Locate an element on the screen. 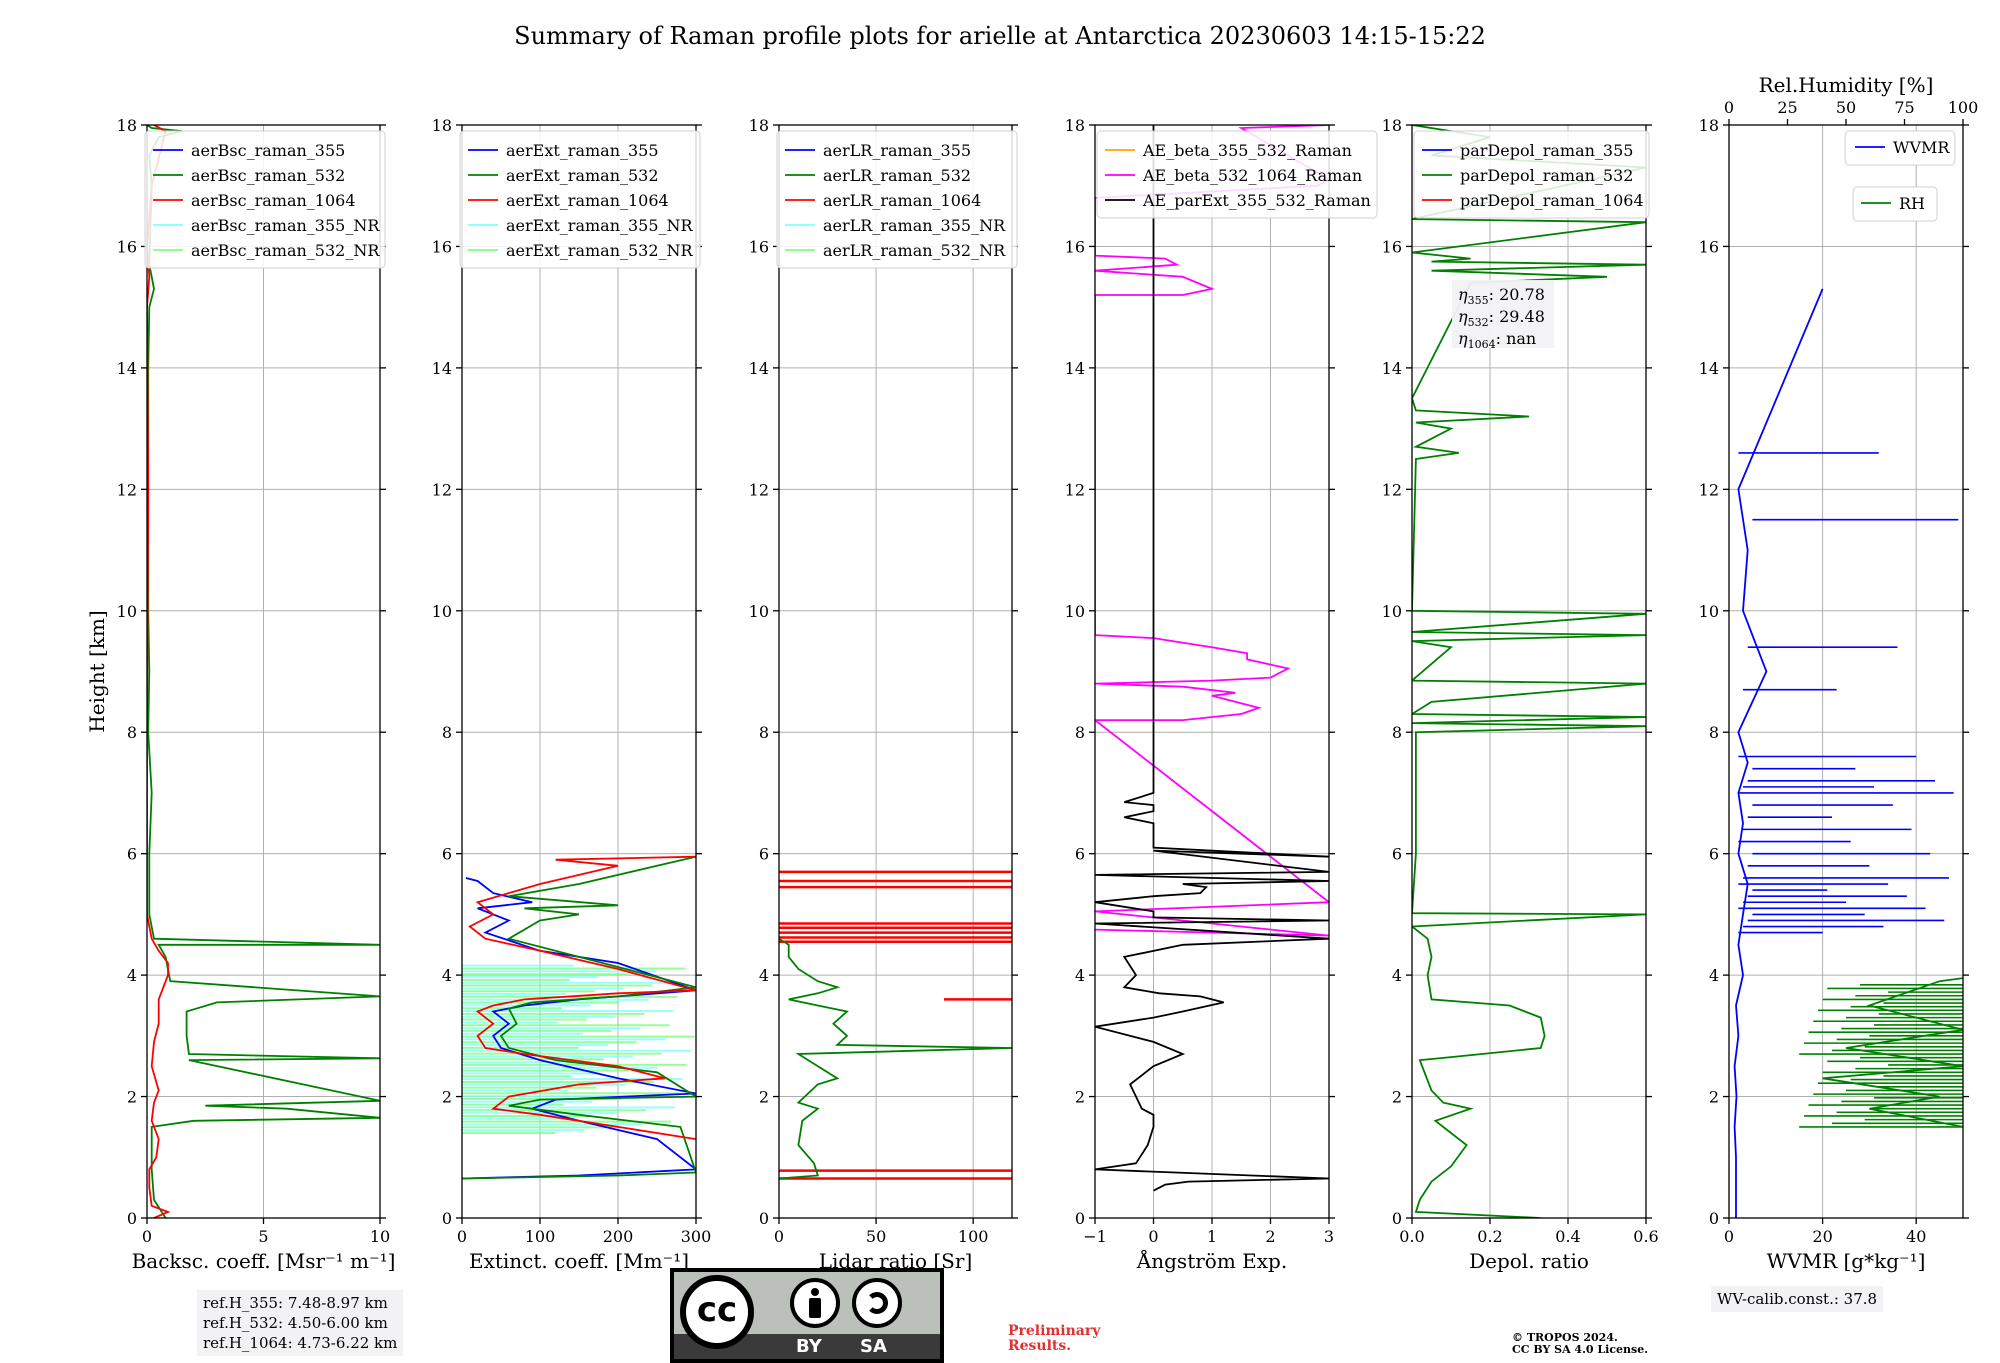 The width and height of the screenshot is (2000, 1363). x-tick-label: 0.2 is located at coordinates (1489, 1236).